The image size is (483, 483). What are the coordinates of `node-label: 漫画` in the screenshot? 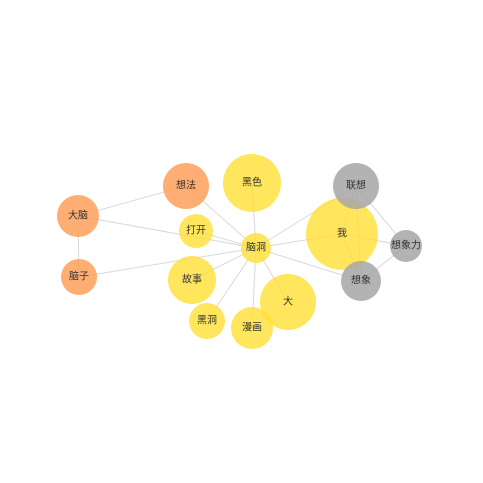 It's located at (252, 328).